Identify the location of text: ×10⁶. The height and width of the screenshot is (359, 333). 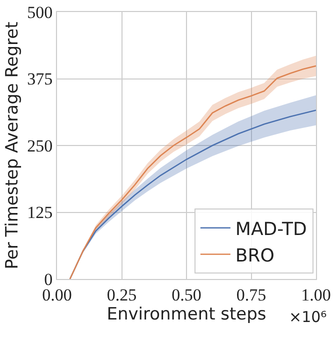
(308, 317).